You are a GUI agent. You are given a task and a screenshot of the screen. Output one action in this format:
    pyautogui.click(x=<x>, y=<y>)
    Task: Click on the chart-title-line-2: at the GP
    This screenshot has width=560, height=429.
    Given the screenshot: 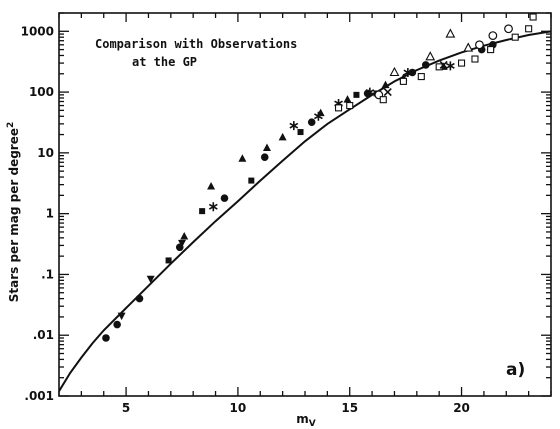 What is the action you would take?
    pyautogui.click(x=164, y=62)
    